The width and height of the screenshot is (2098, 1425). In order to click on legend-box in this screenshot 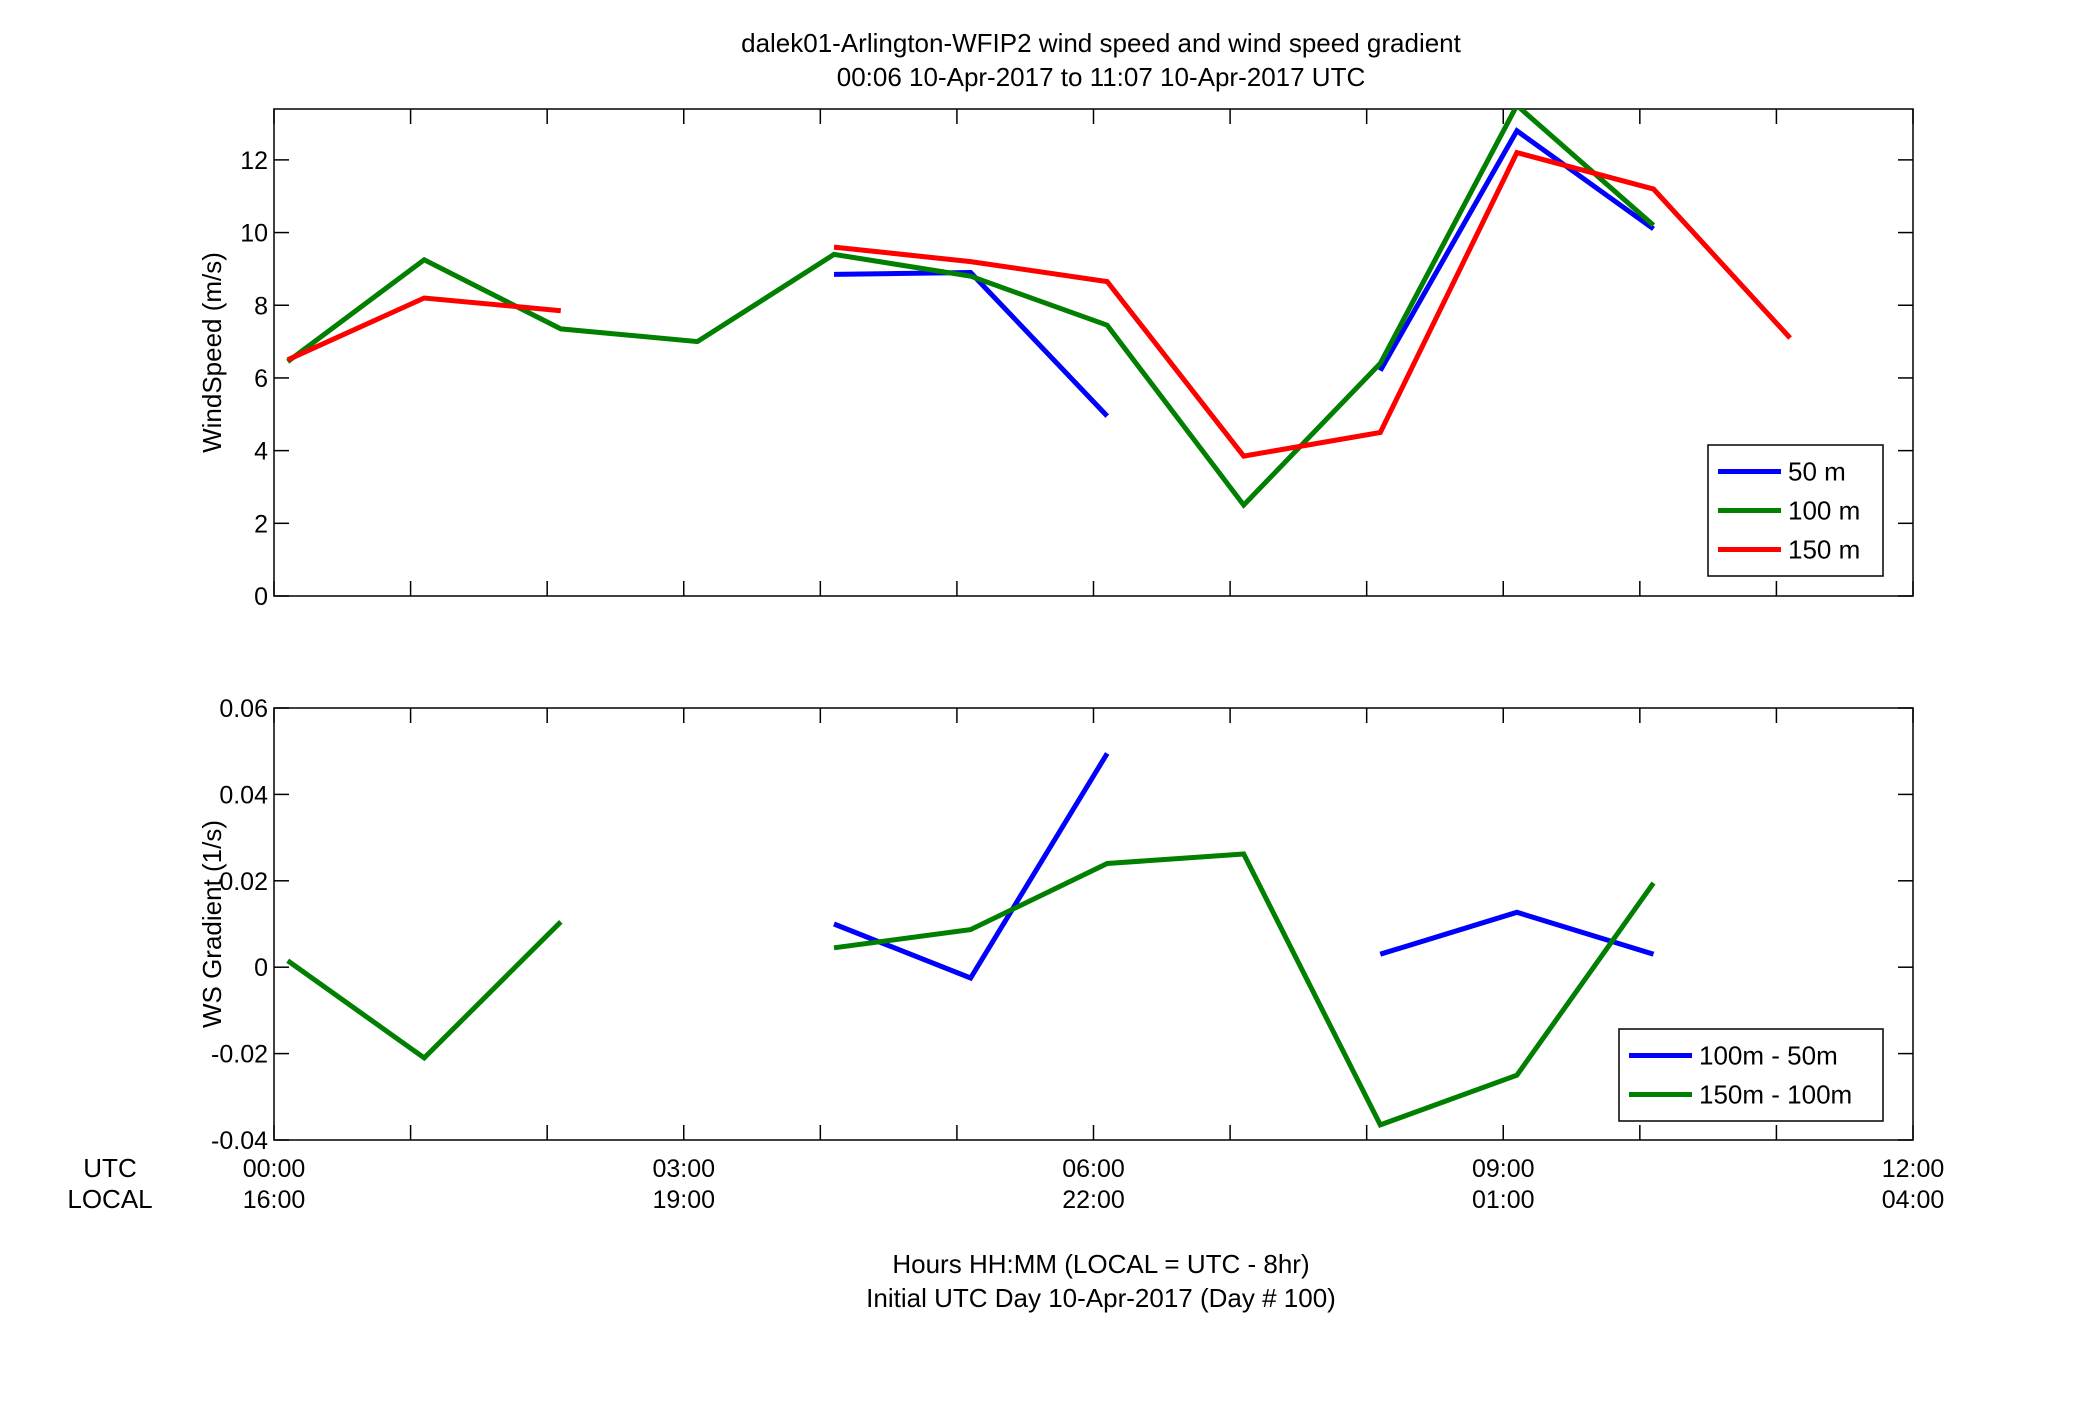, I will do `click(1751, 1075)`.